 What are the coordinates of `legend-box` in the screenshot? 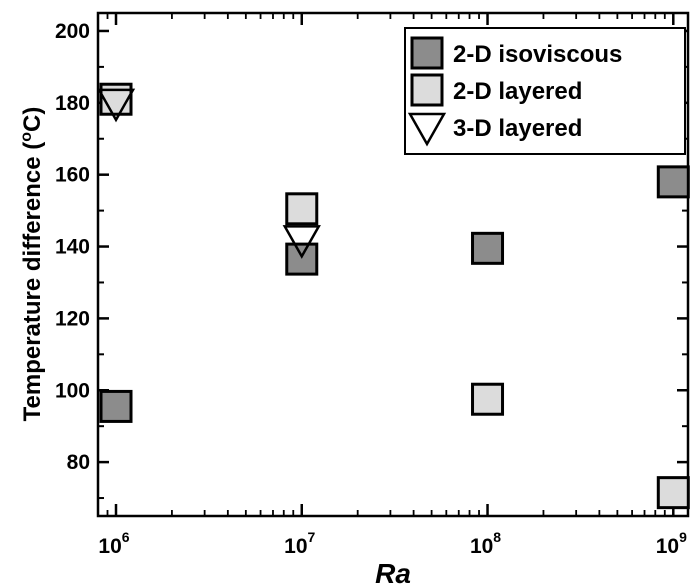 It's located at (545, 91).